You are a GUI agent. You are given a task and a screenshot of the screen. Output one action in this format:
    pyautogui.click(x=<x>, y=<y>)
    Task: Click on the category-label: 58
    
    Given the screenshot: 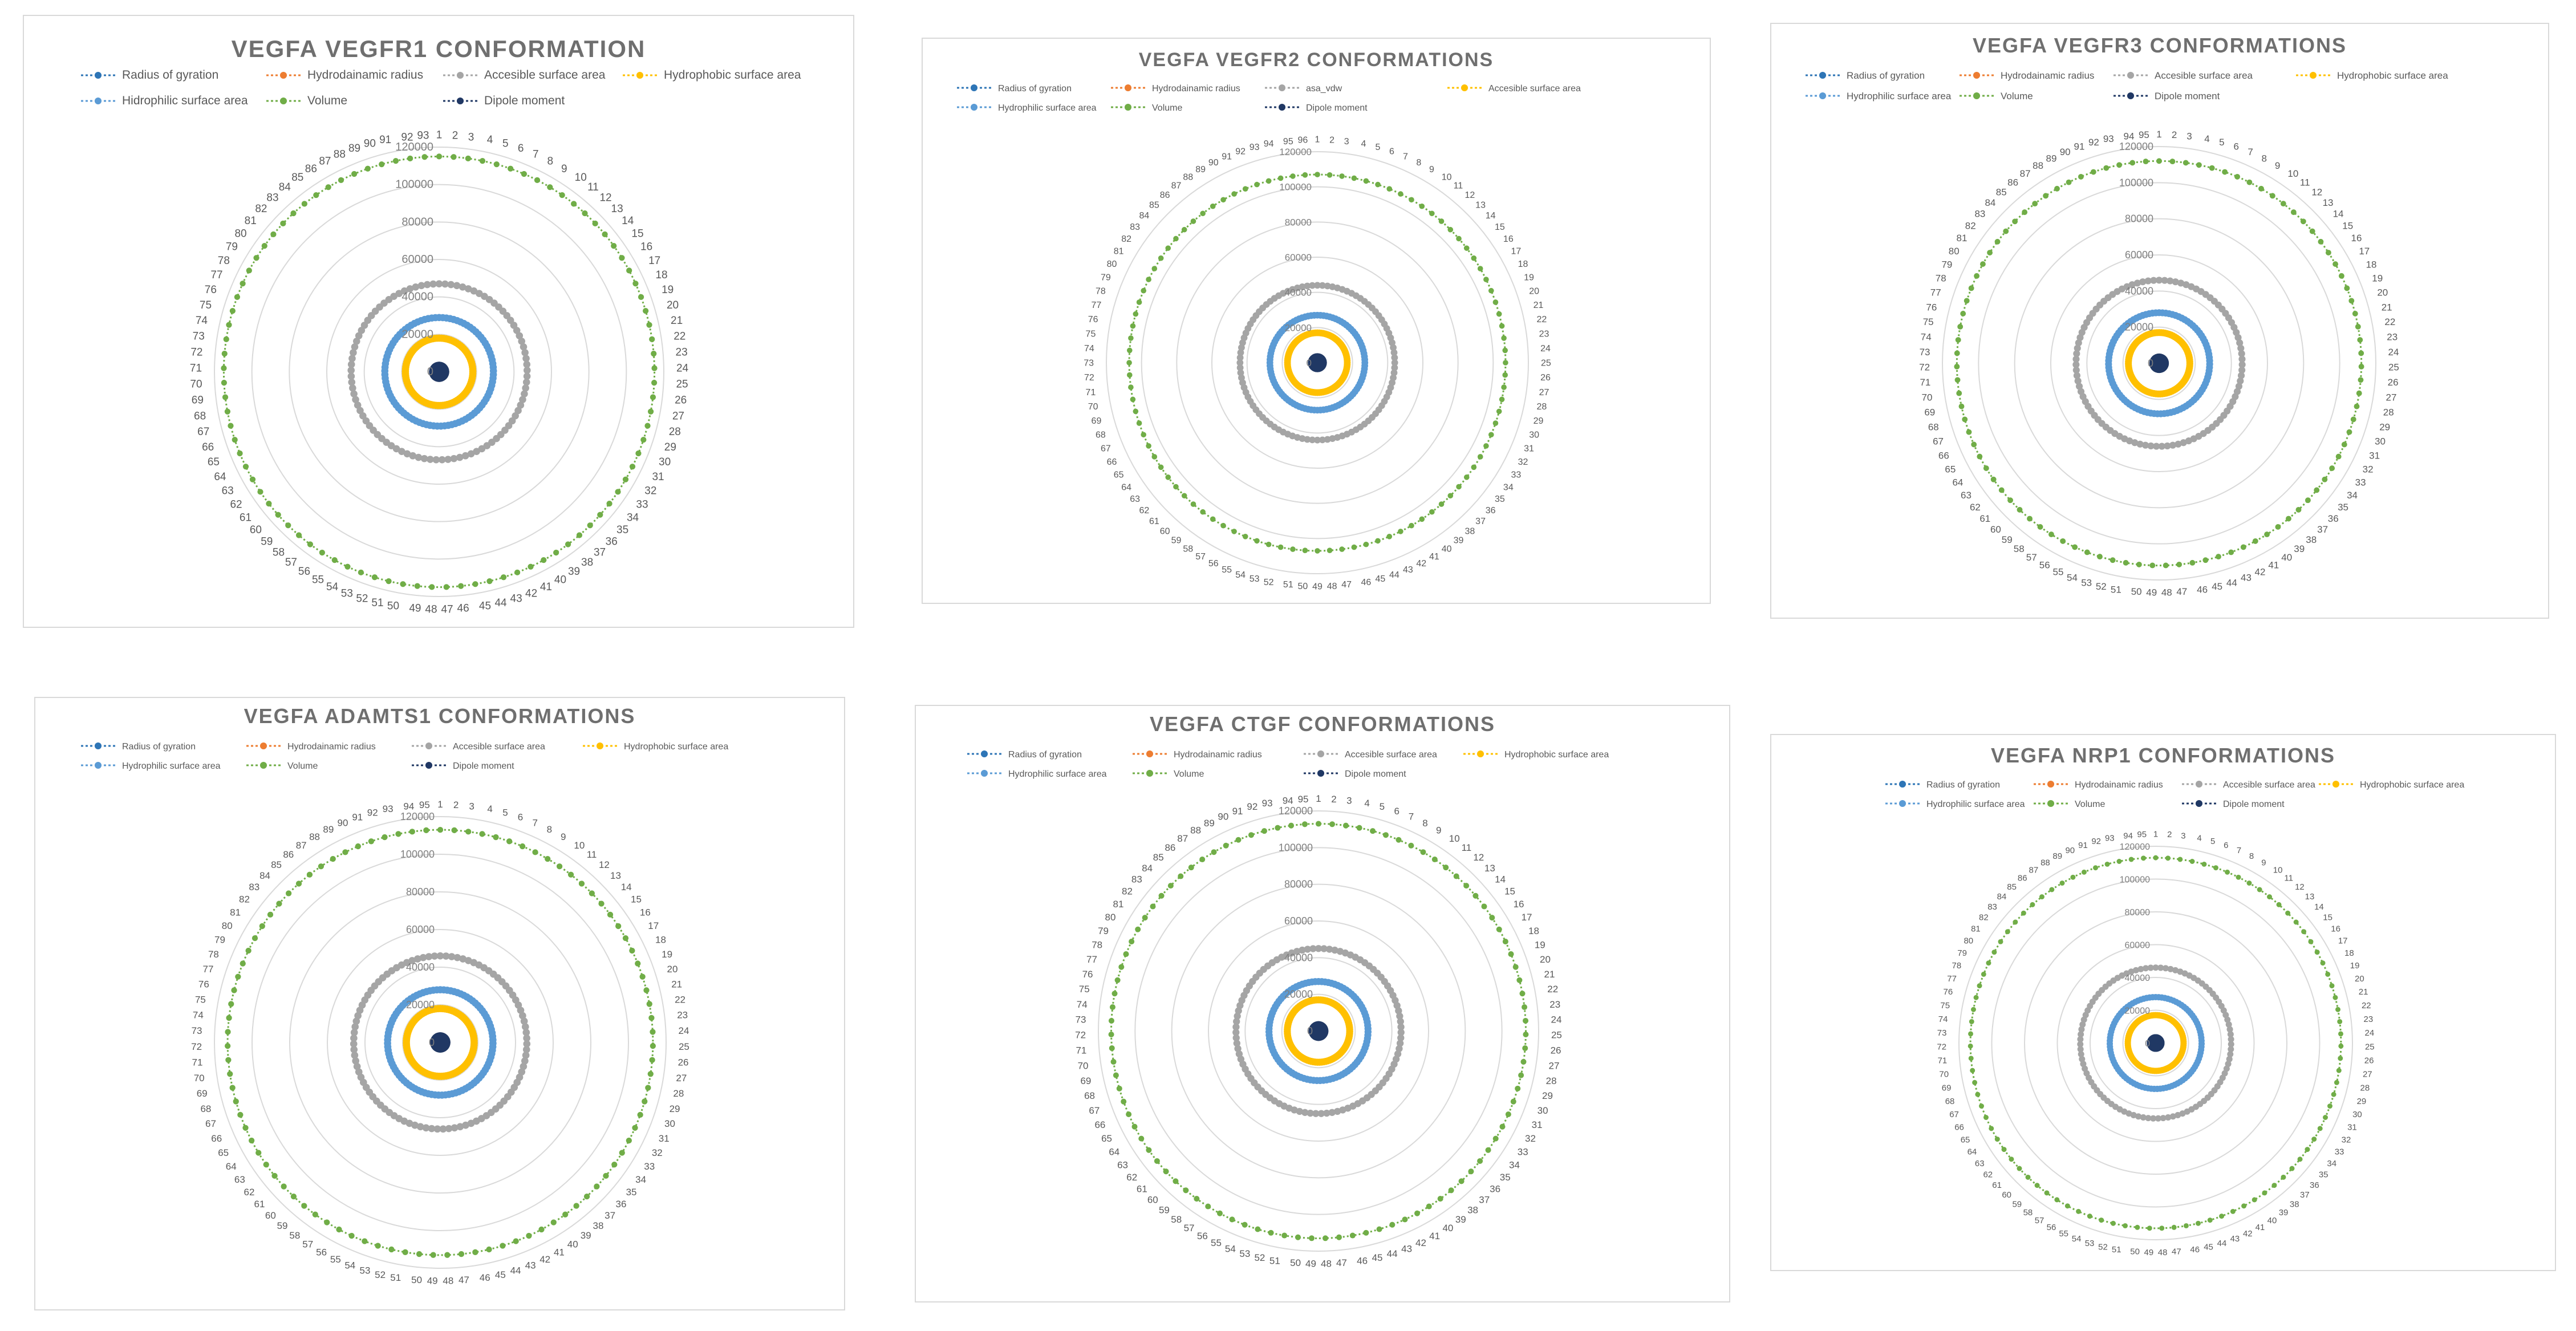 What is the action you would take?
    pyautogui.click(x=1176, y=1219)
    